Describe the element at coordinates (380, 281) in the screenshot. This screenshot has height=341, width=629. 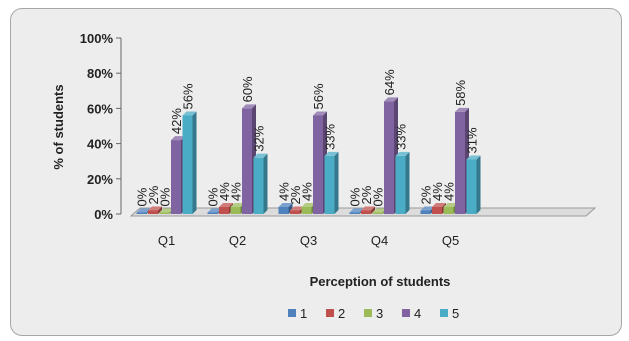
I see `x-axis-title: Perception of students` at that location.